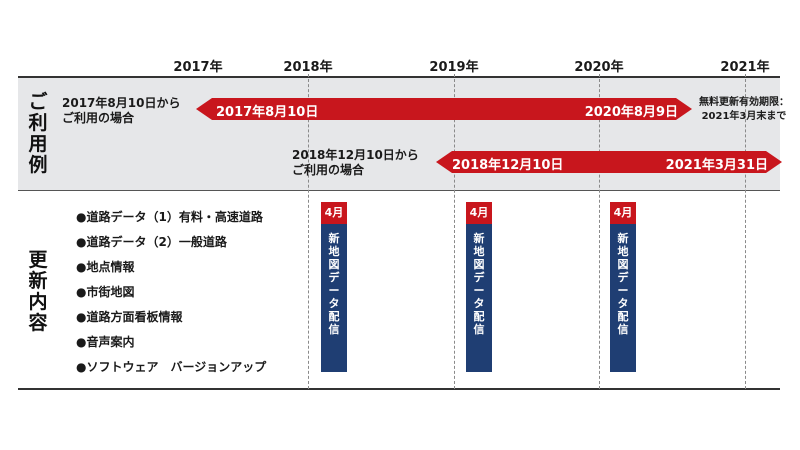 This screenshot has height=450, width=800. What do you see at coordinates (198, 67) in the screenshot?
I see `year-label-2017: 2017年` at bounding box center [198, 67].